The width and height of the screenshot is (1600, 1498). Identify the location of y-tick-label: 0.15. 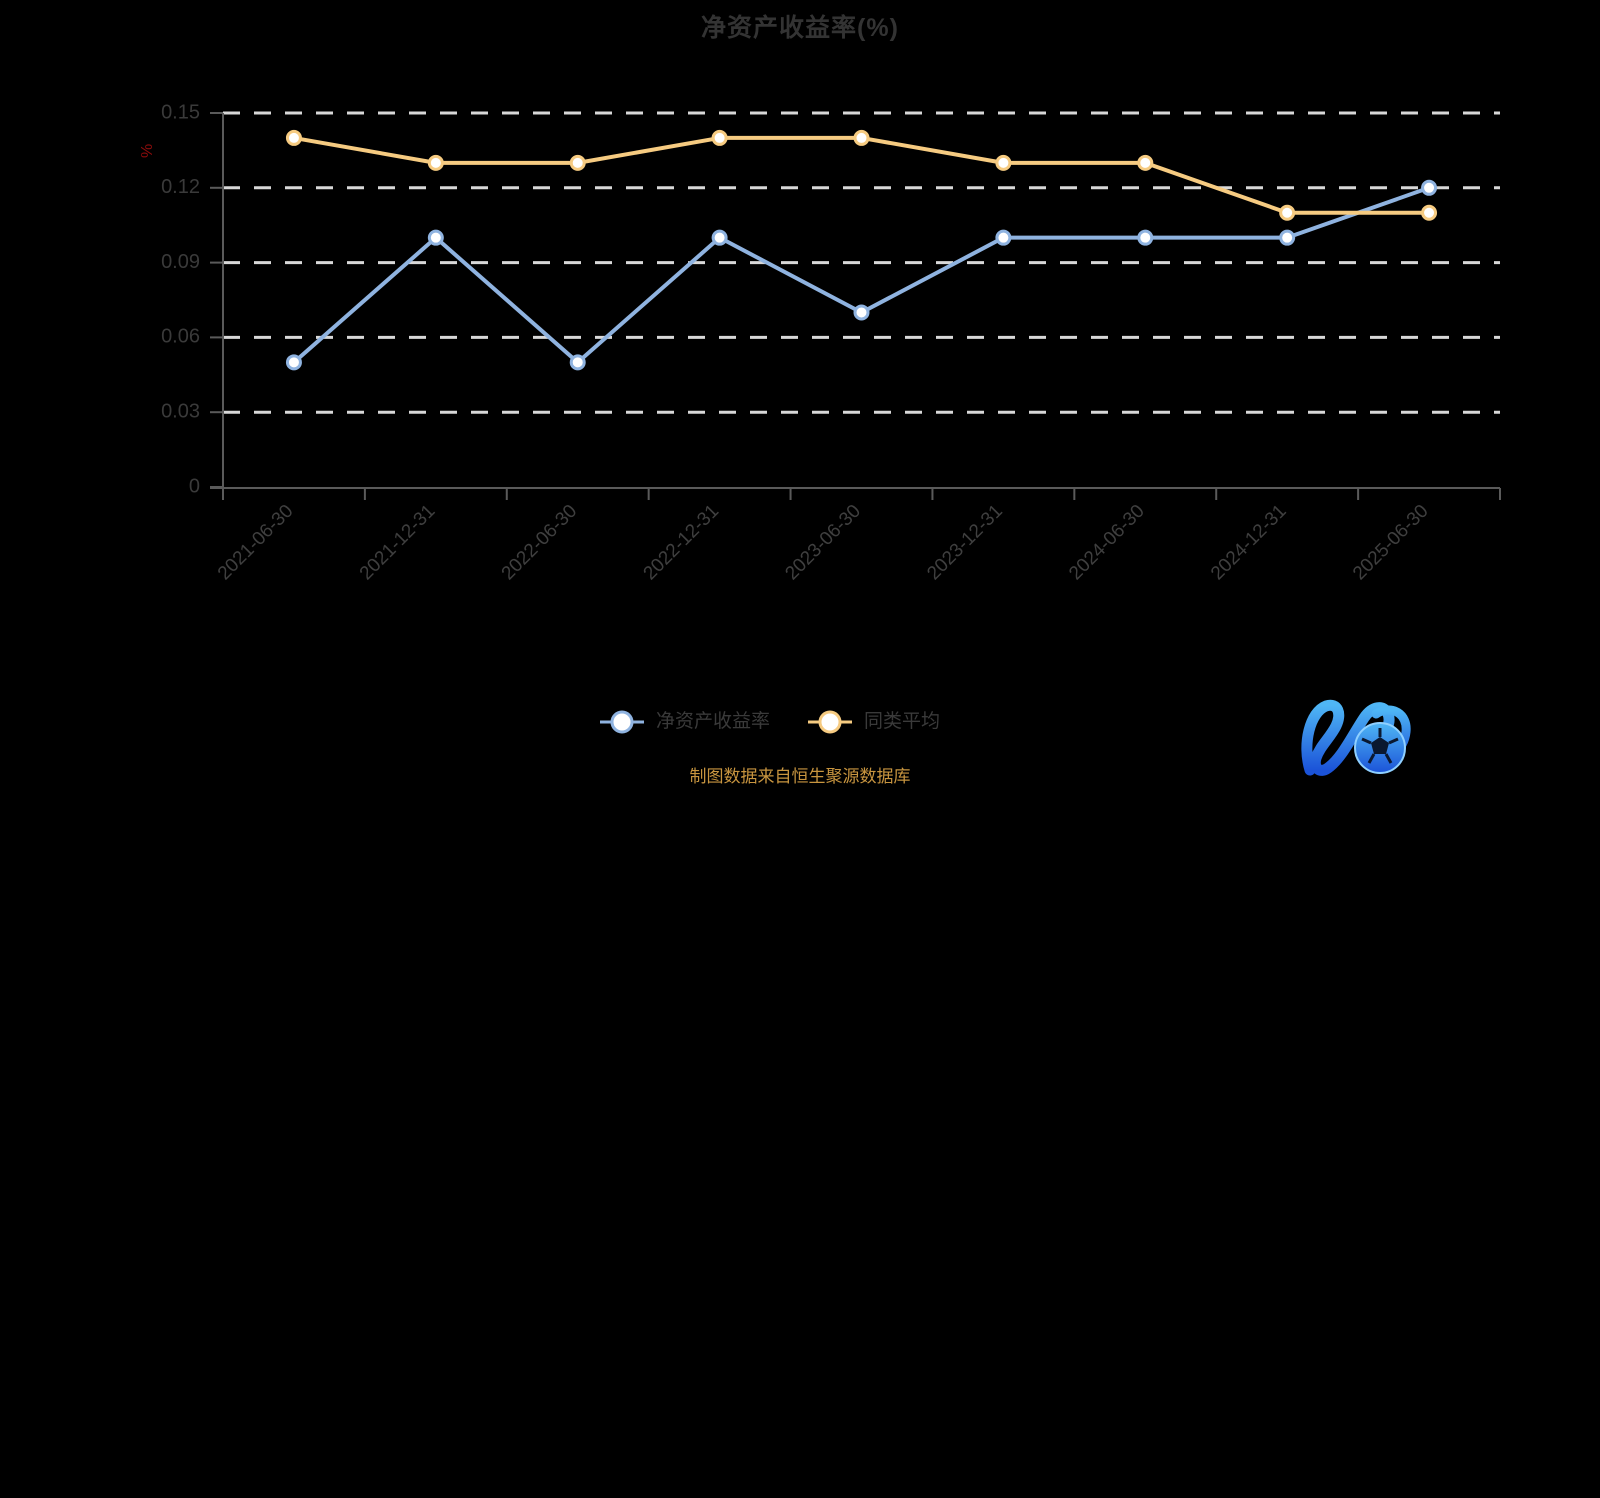
(180, 112).